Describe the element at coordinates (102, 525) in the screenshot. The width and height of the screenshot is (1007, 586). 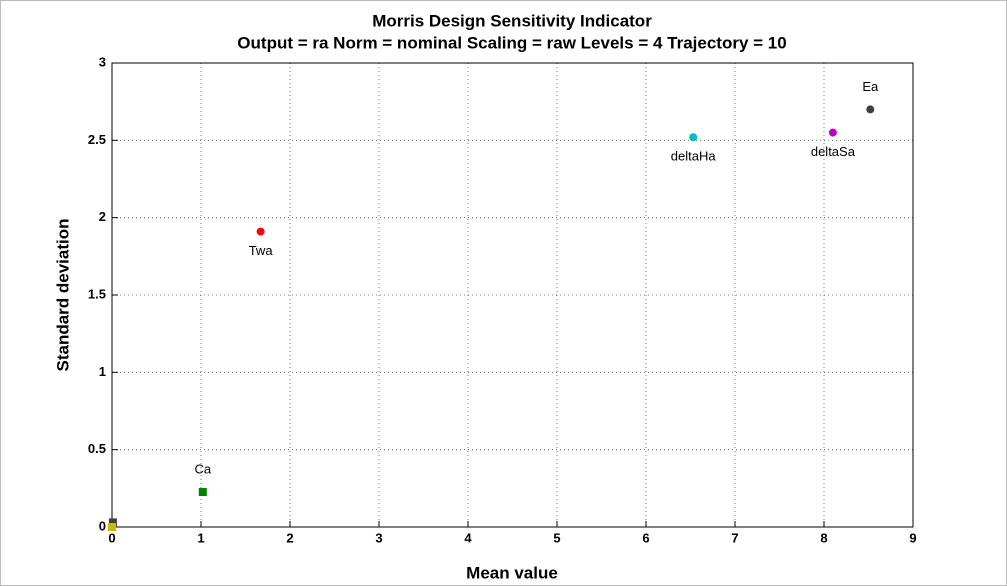
I see `y-tick-label: 0` at that location.